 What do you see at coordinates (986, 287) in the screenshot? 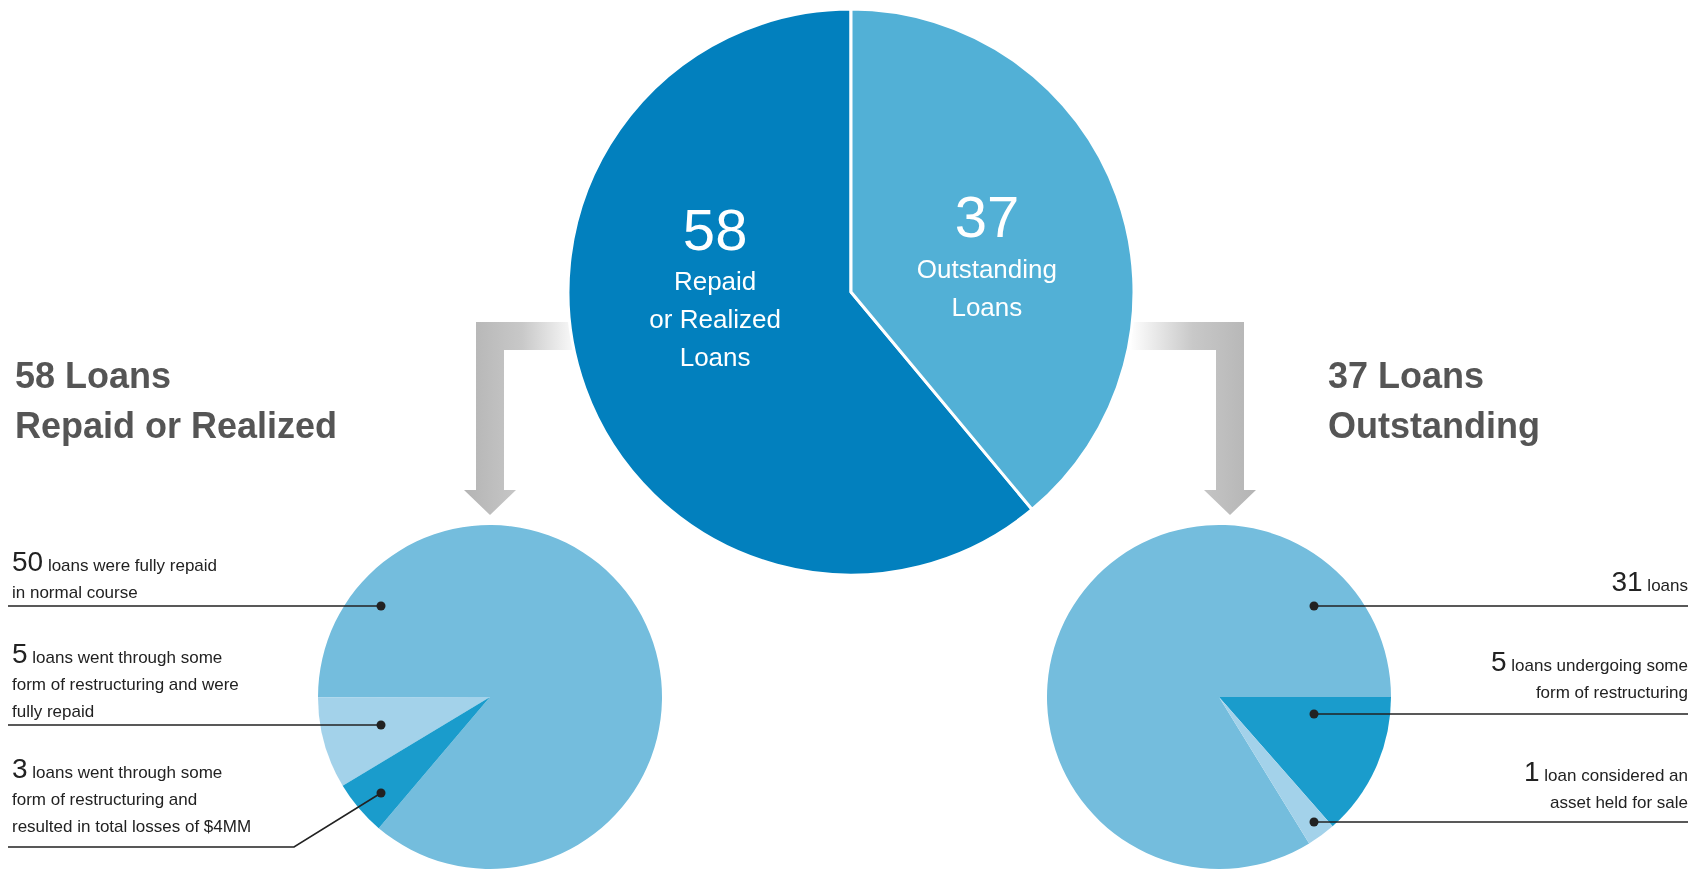
I see `slice-label: Outstanding Loans` at bounding box center [986, 287].